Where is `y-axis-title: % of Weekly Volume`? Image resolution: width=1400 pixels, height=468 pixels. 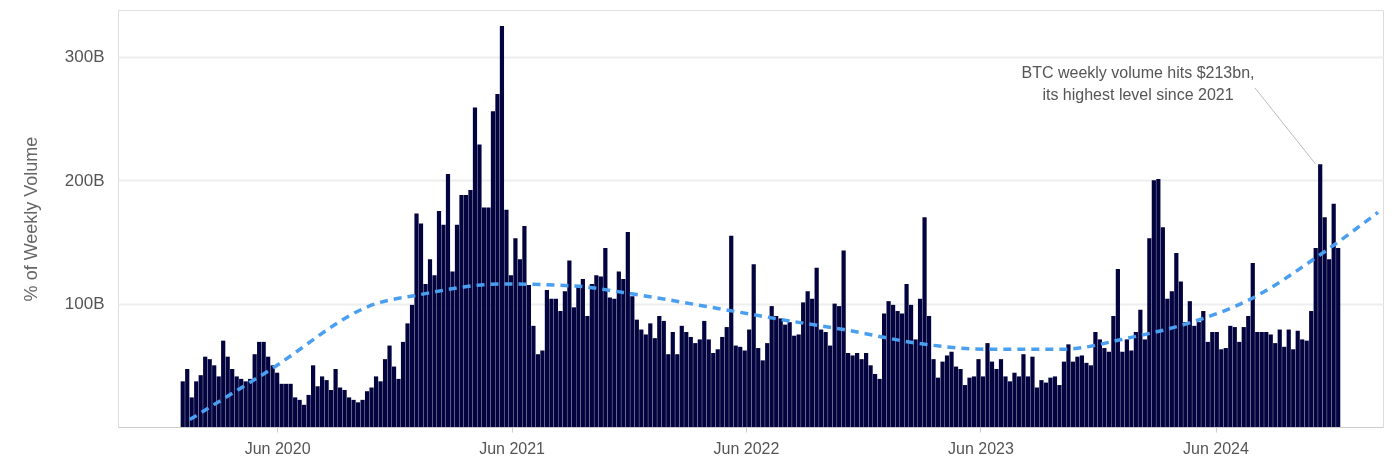 y-axis-title: % of Weekly Volume is located at coordinates (30, 219).